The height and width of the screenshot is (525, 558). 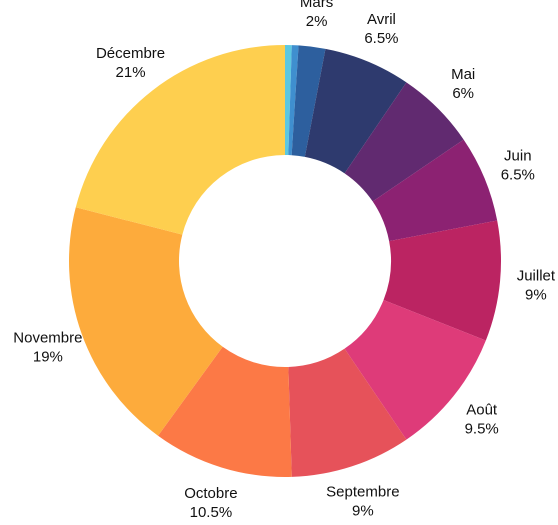 What do you see at coordinates (442, 280) in the screenshot?
I see `slice-juillet` at bounding box center [442, 280].